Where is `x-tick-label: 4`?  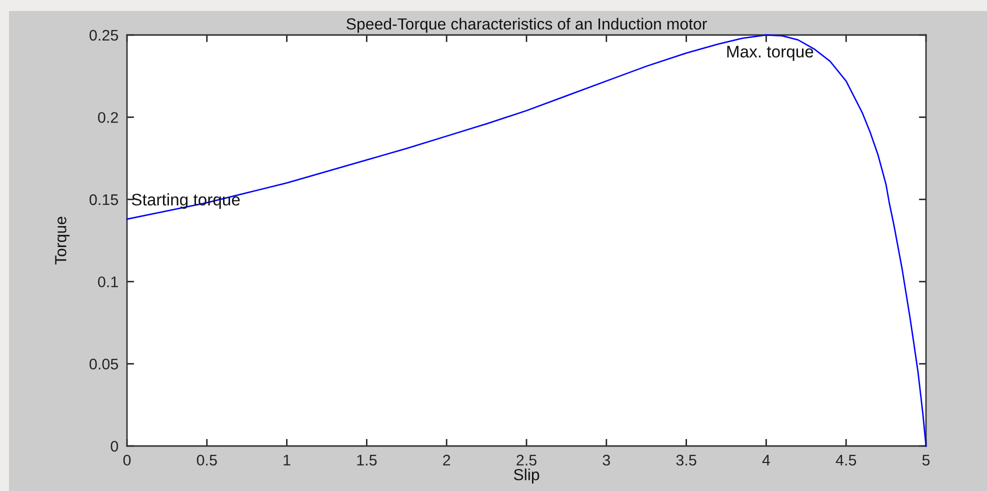
x-tick-label: 4 is located at coordinates (766, 460).